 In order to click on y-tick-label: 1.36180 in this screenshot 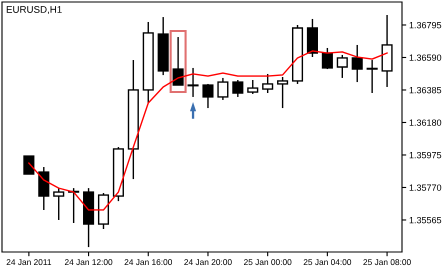, I will do `click(426, 122)`.